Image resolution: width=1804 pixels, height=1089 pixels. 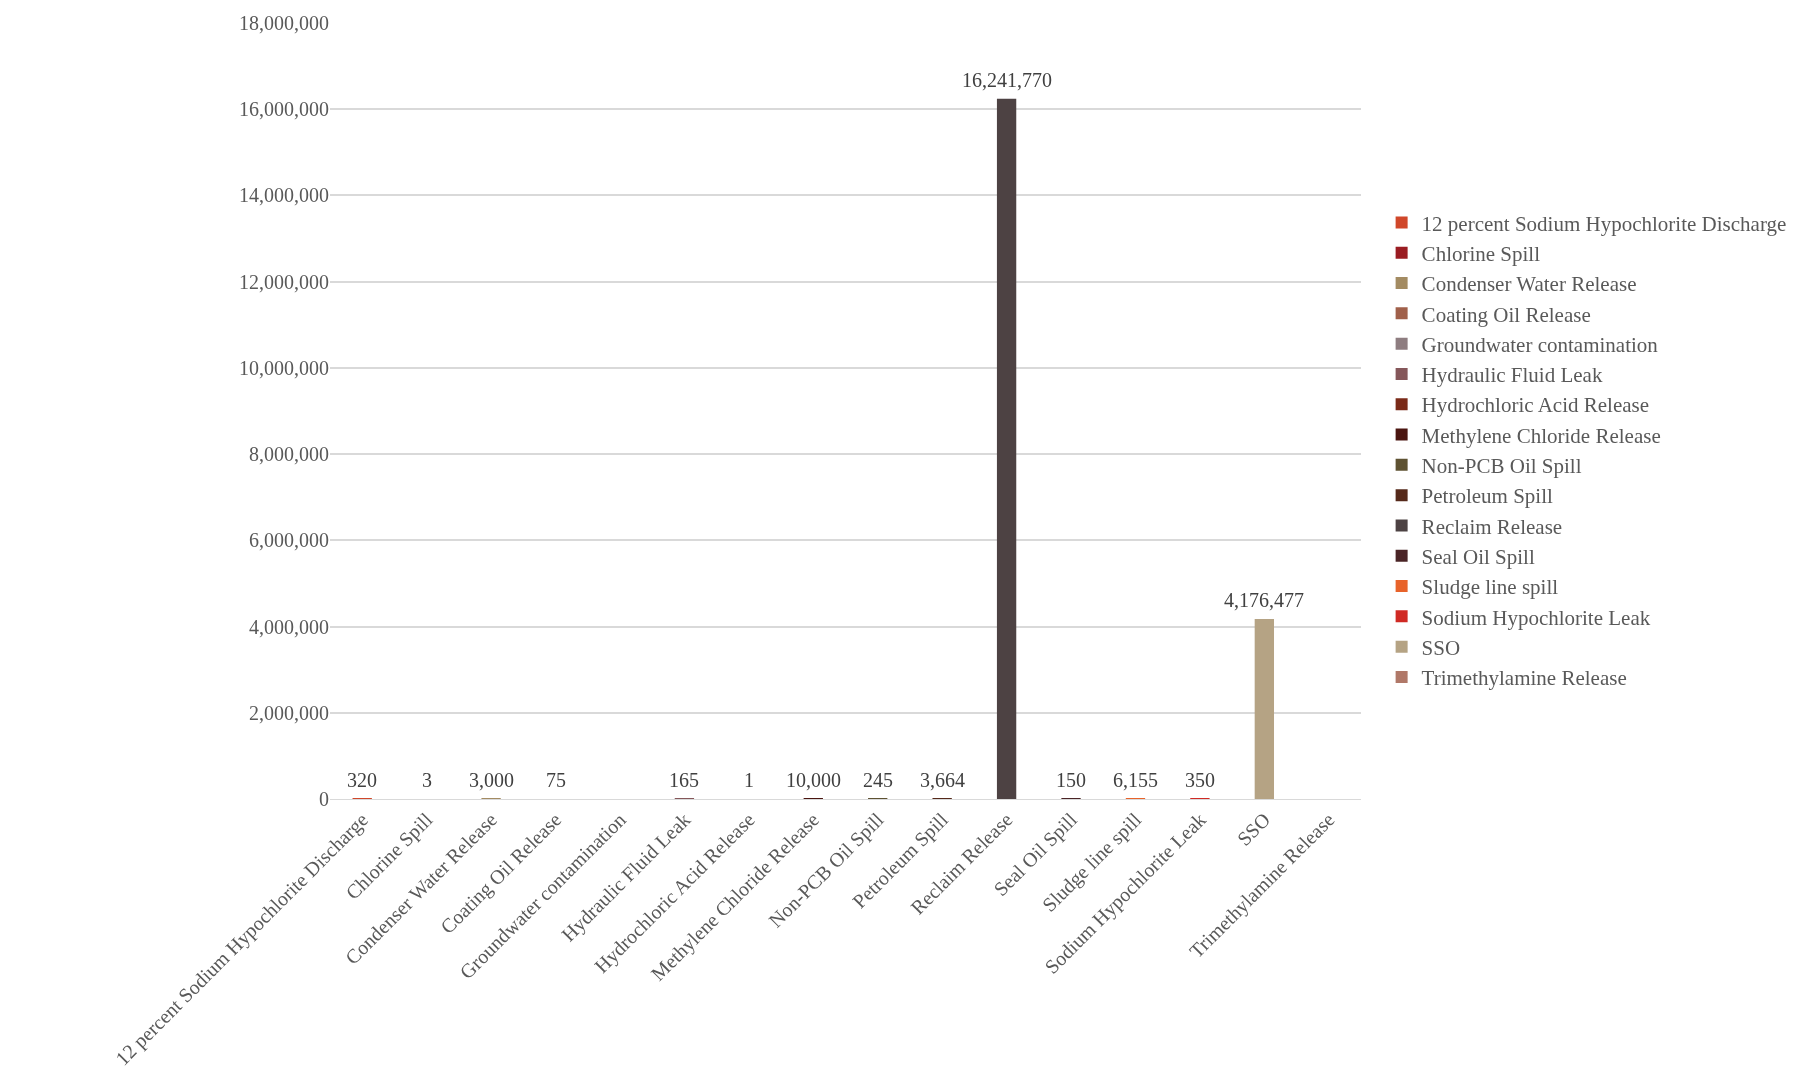 I want to click on data-label: 1, so click(x=749, y=780).